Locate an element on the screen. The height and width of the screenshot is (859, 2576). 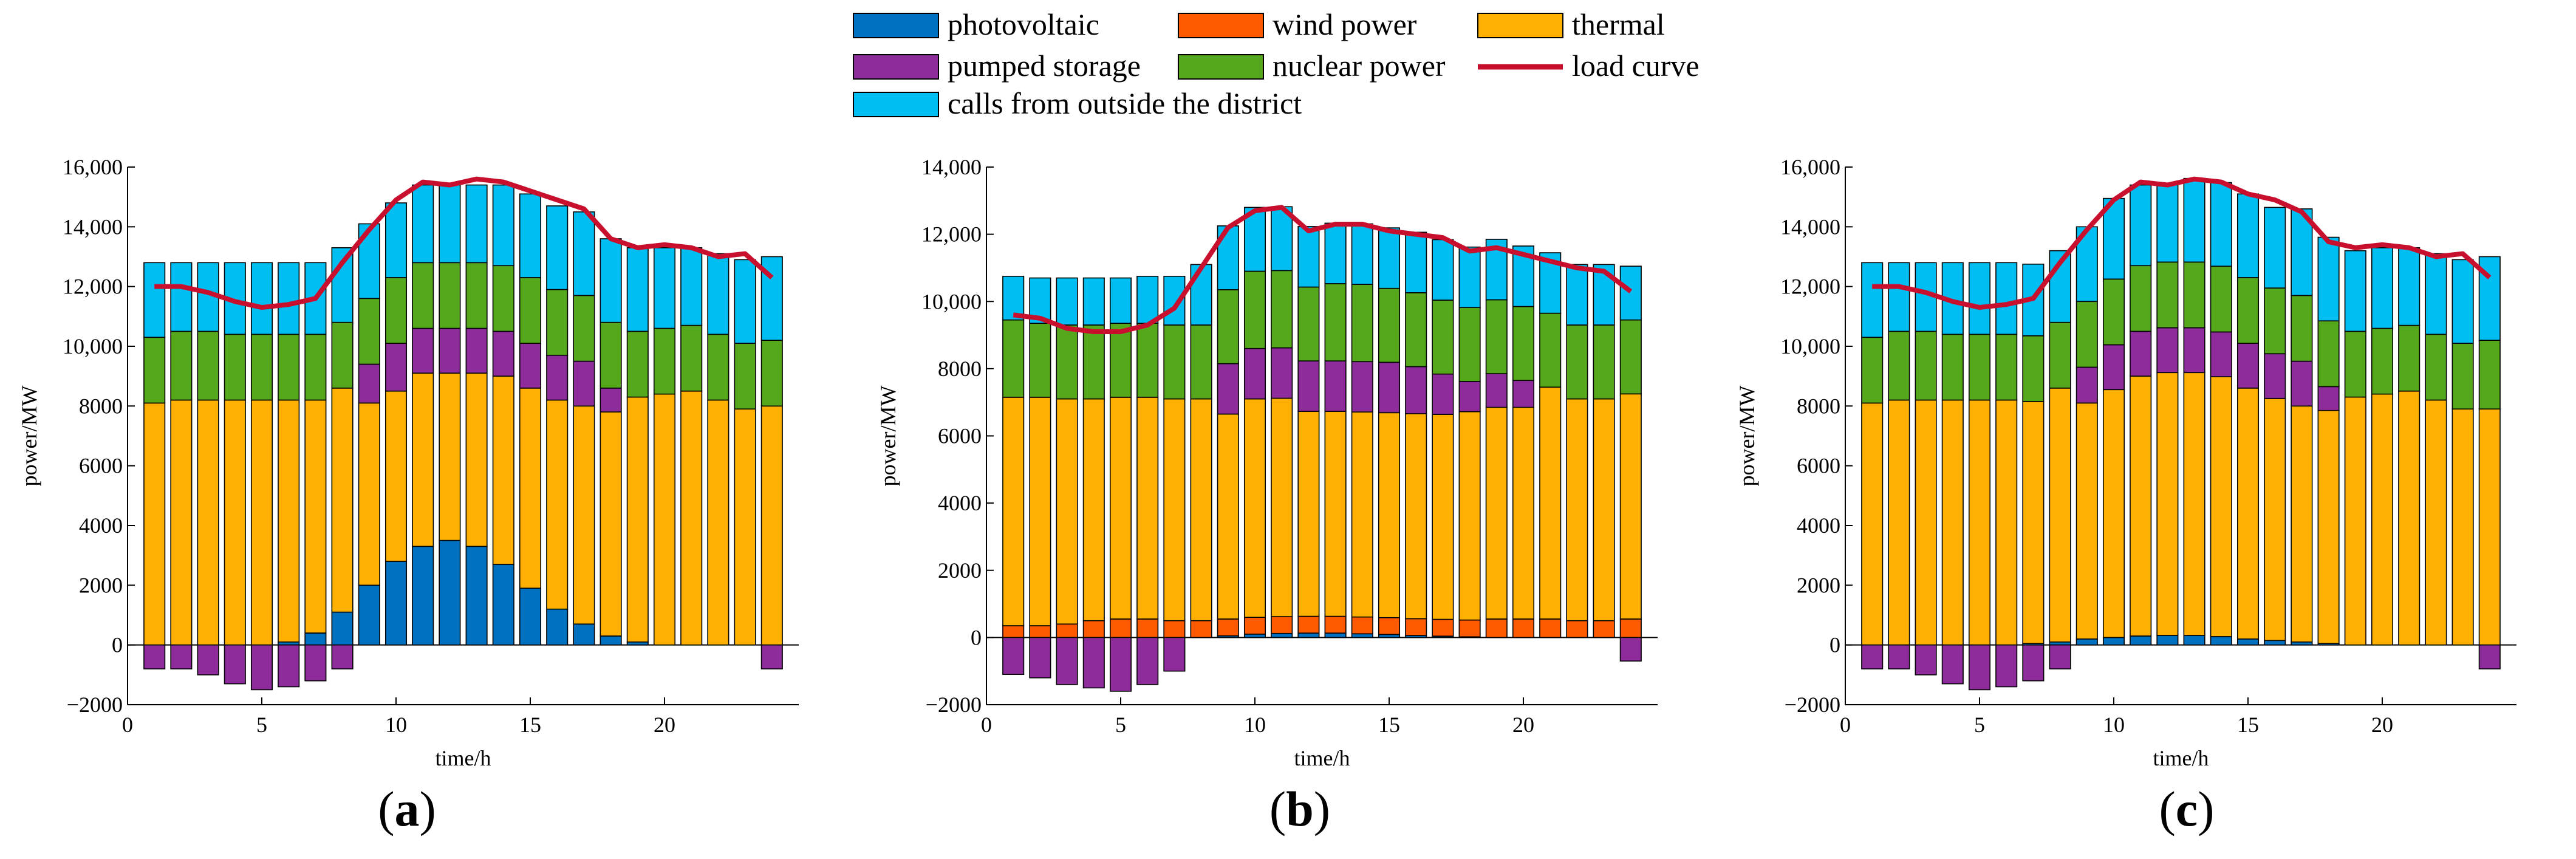
panel-label-b: (b) is located at coordinates (1300, 809).